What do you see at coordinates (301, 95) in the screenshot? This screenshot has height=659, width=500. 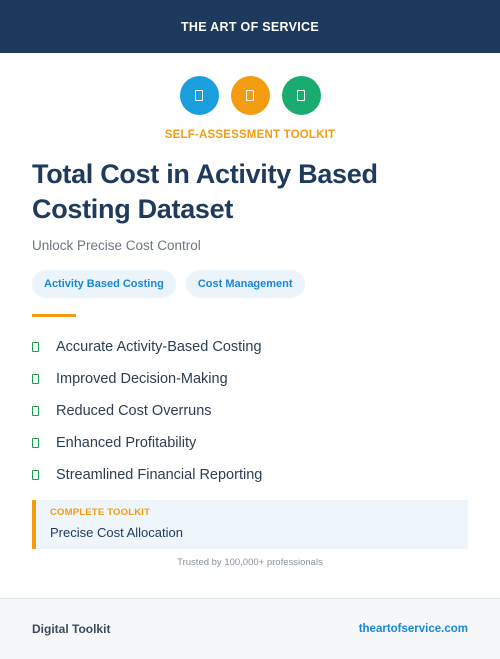 I see `check-icon` at bounding box center [301, 95].